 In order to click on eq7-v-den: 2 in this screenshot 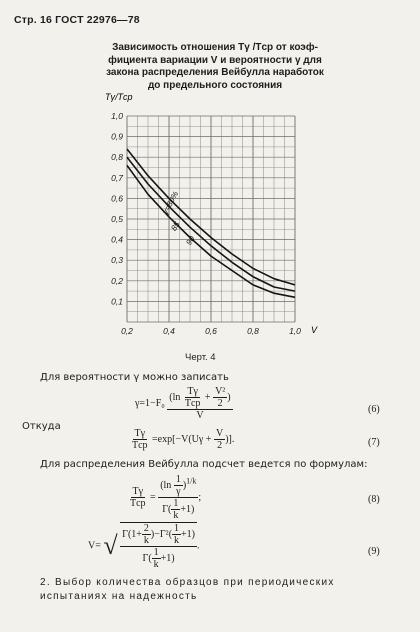, I will do `click(220, 445)`.